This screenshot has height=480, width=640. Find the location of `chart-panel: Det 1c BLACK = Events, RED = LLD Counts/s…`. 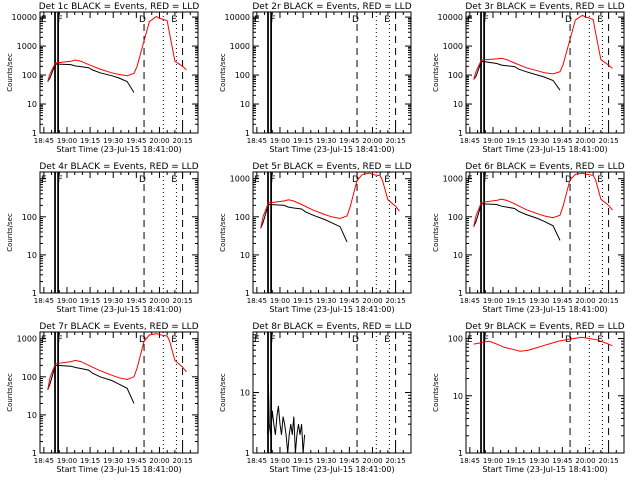

chart-panel: Det 1c BLACK = Events, RED = LLD Counts/s… is located at coordinates (102, 78).